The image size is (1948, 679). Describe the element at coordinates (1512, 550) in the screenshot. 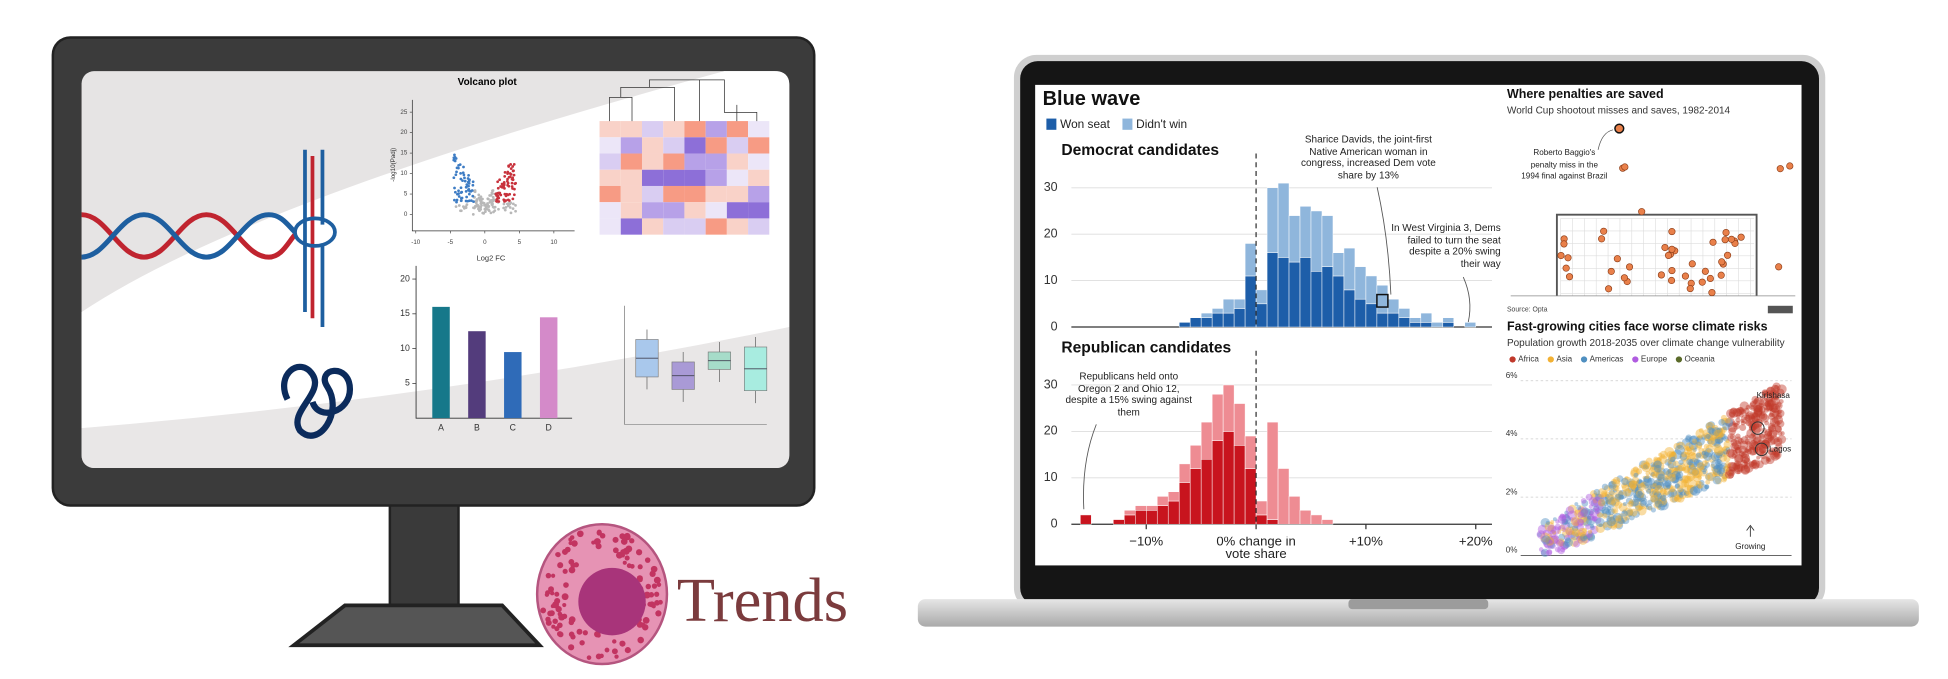

I see `y-tick-label: 0%` at that location.